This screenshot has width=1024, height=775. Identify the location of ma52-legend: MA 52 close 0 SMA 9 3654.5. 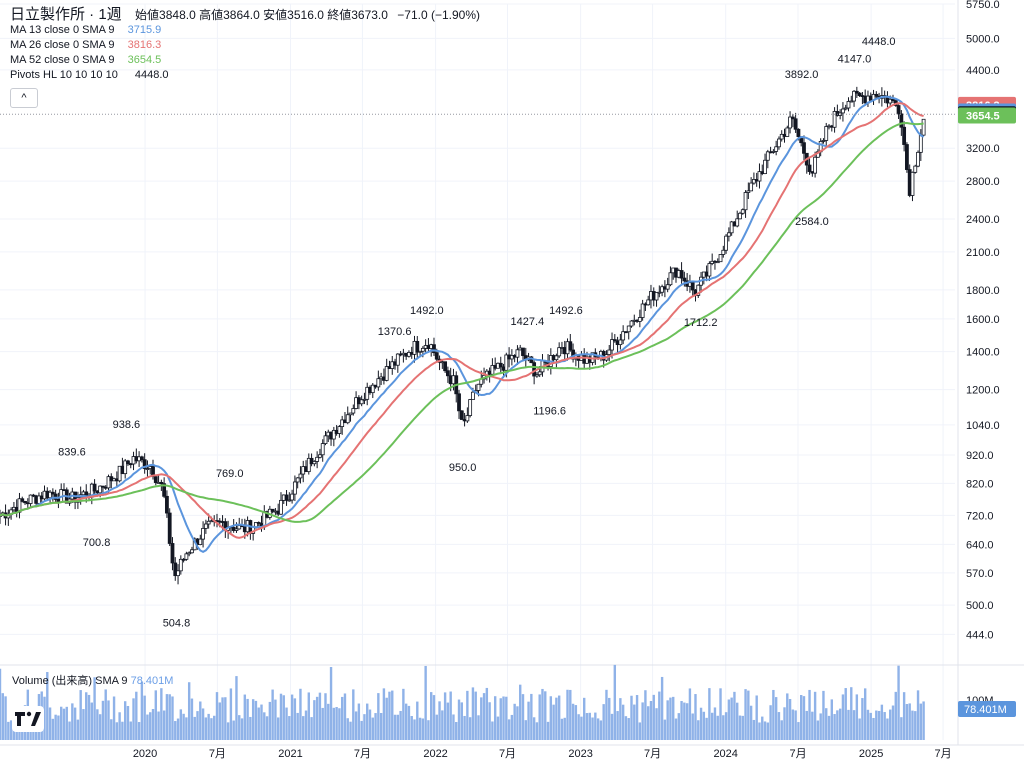
(245, 60).